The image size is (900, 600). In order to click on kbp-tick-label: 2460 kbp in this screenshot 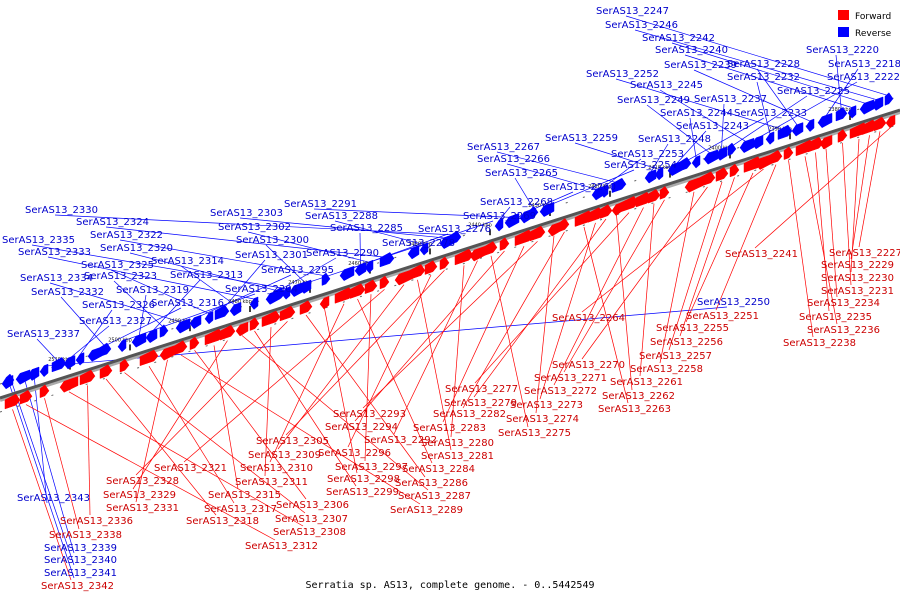, I will do `click(360, 264)`.